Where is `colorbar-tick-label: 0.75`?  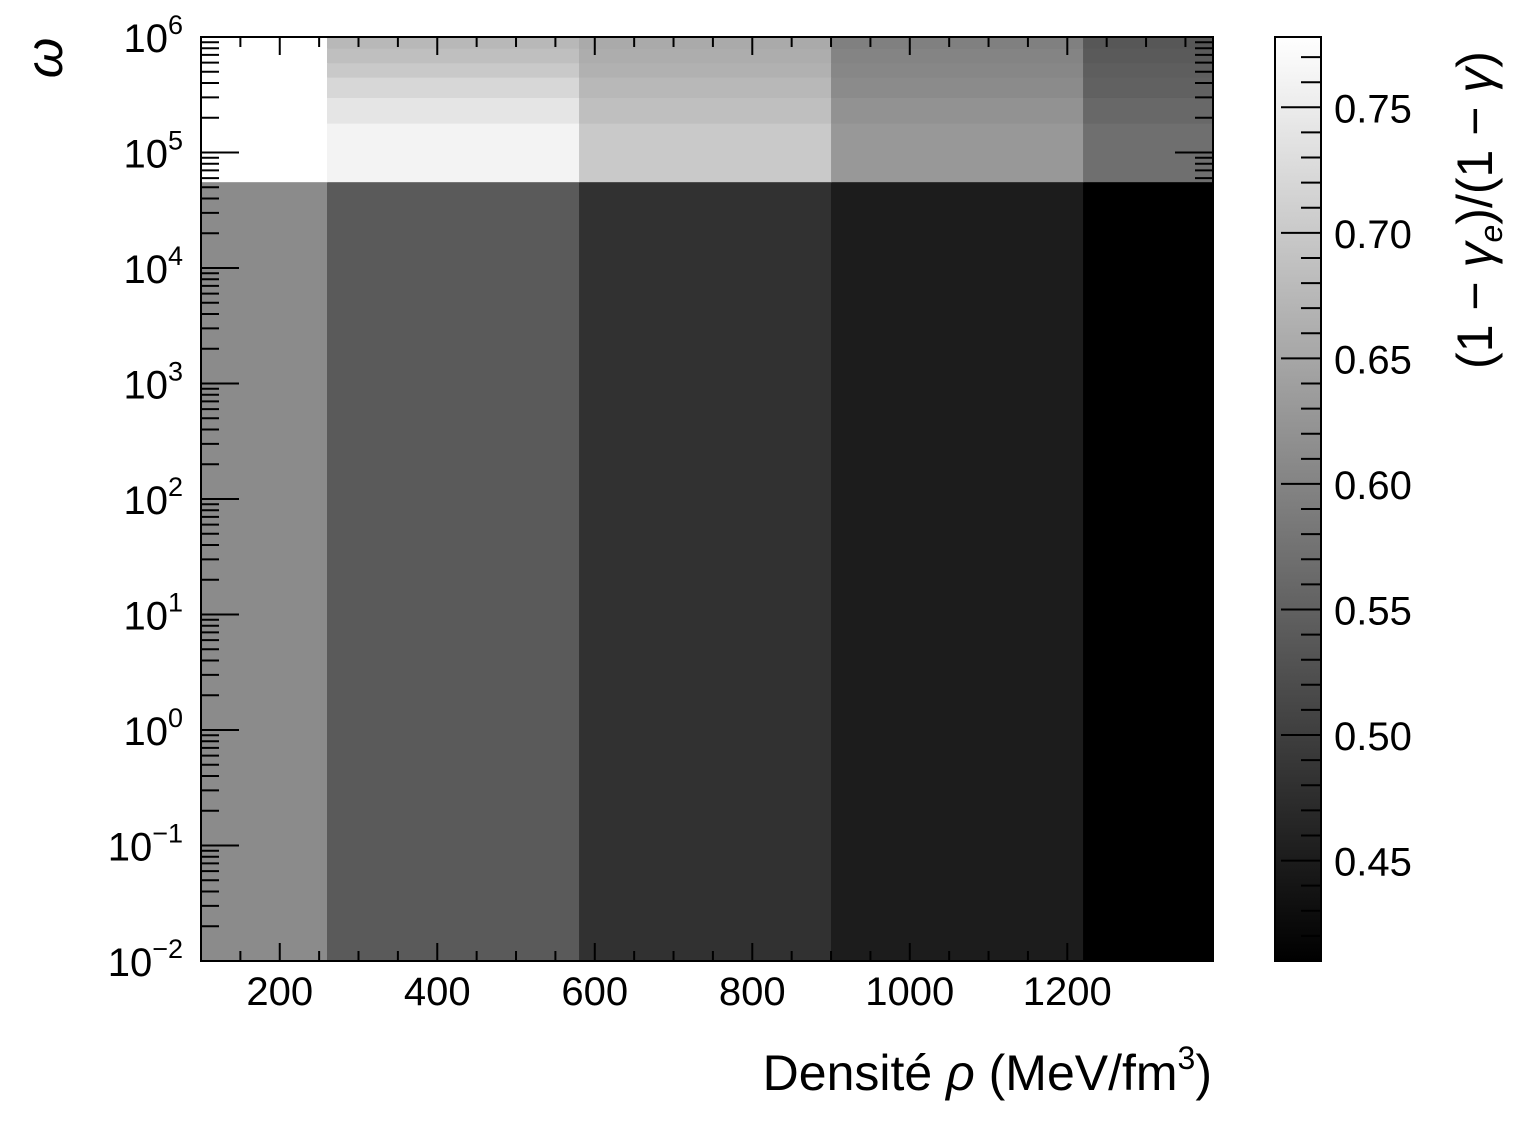 colorbar-tick-label: 0.75 is located at coordinates (1373, 109).